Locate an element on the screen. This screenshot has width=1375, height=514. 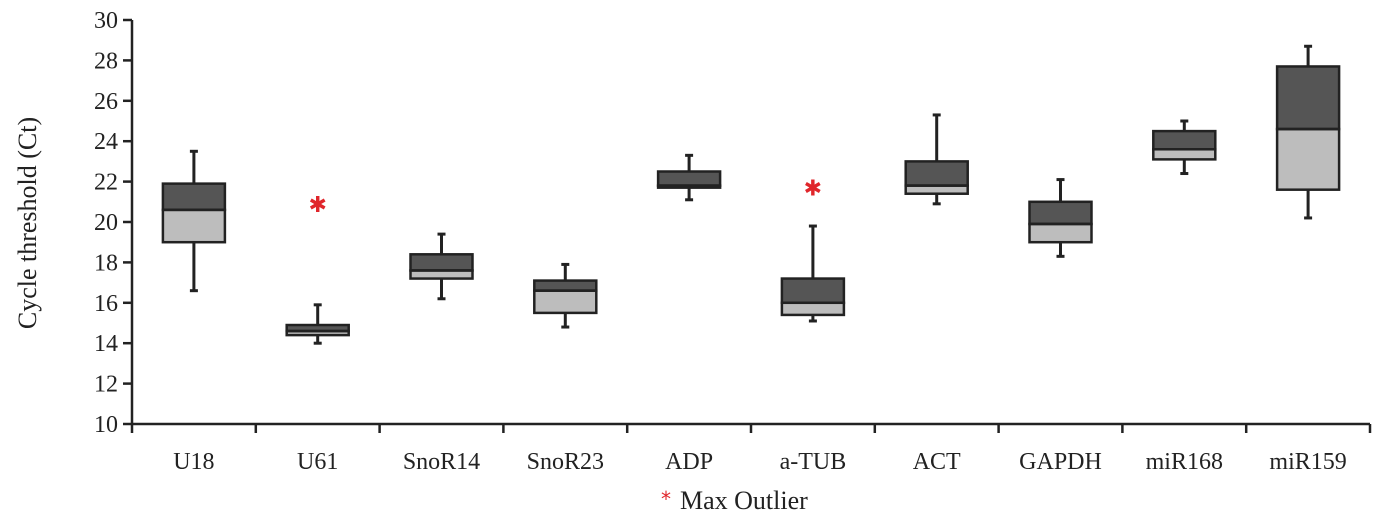
y-tick-label: 12 is located at coordinates (106, 385).